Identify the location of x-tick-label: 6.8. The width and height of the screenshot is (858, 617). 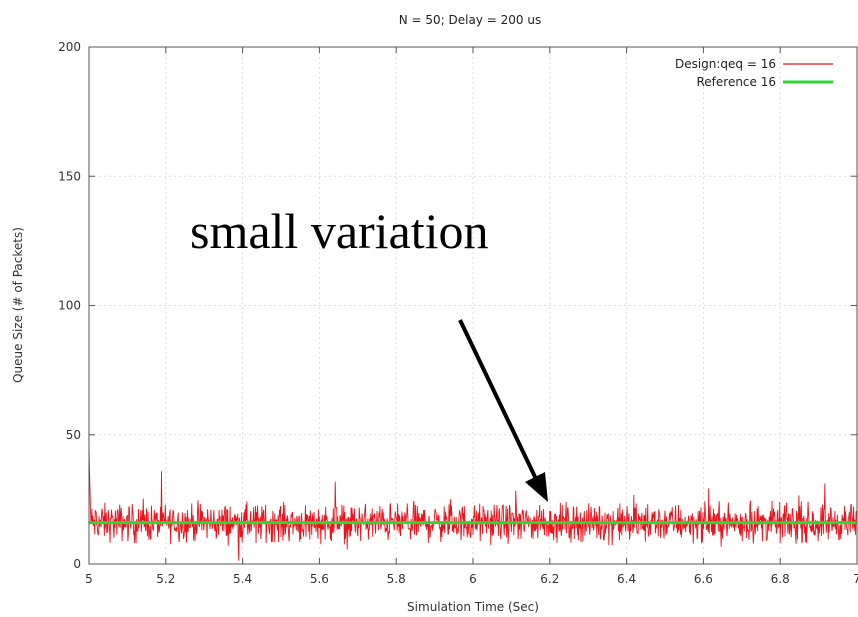
(780, 579).